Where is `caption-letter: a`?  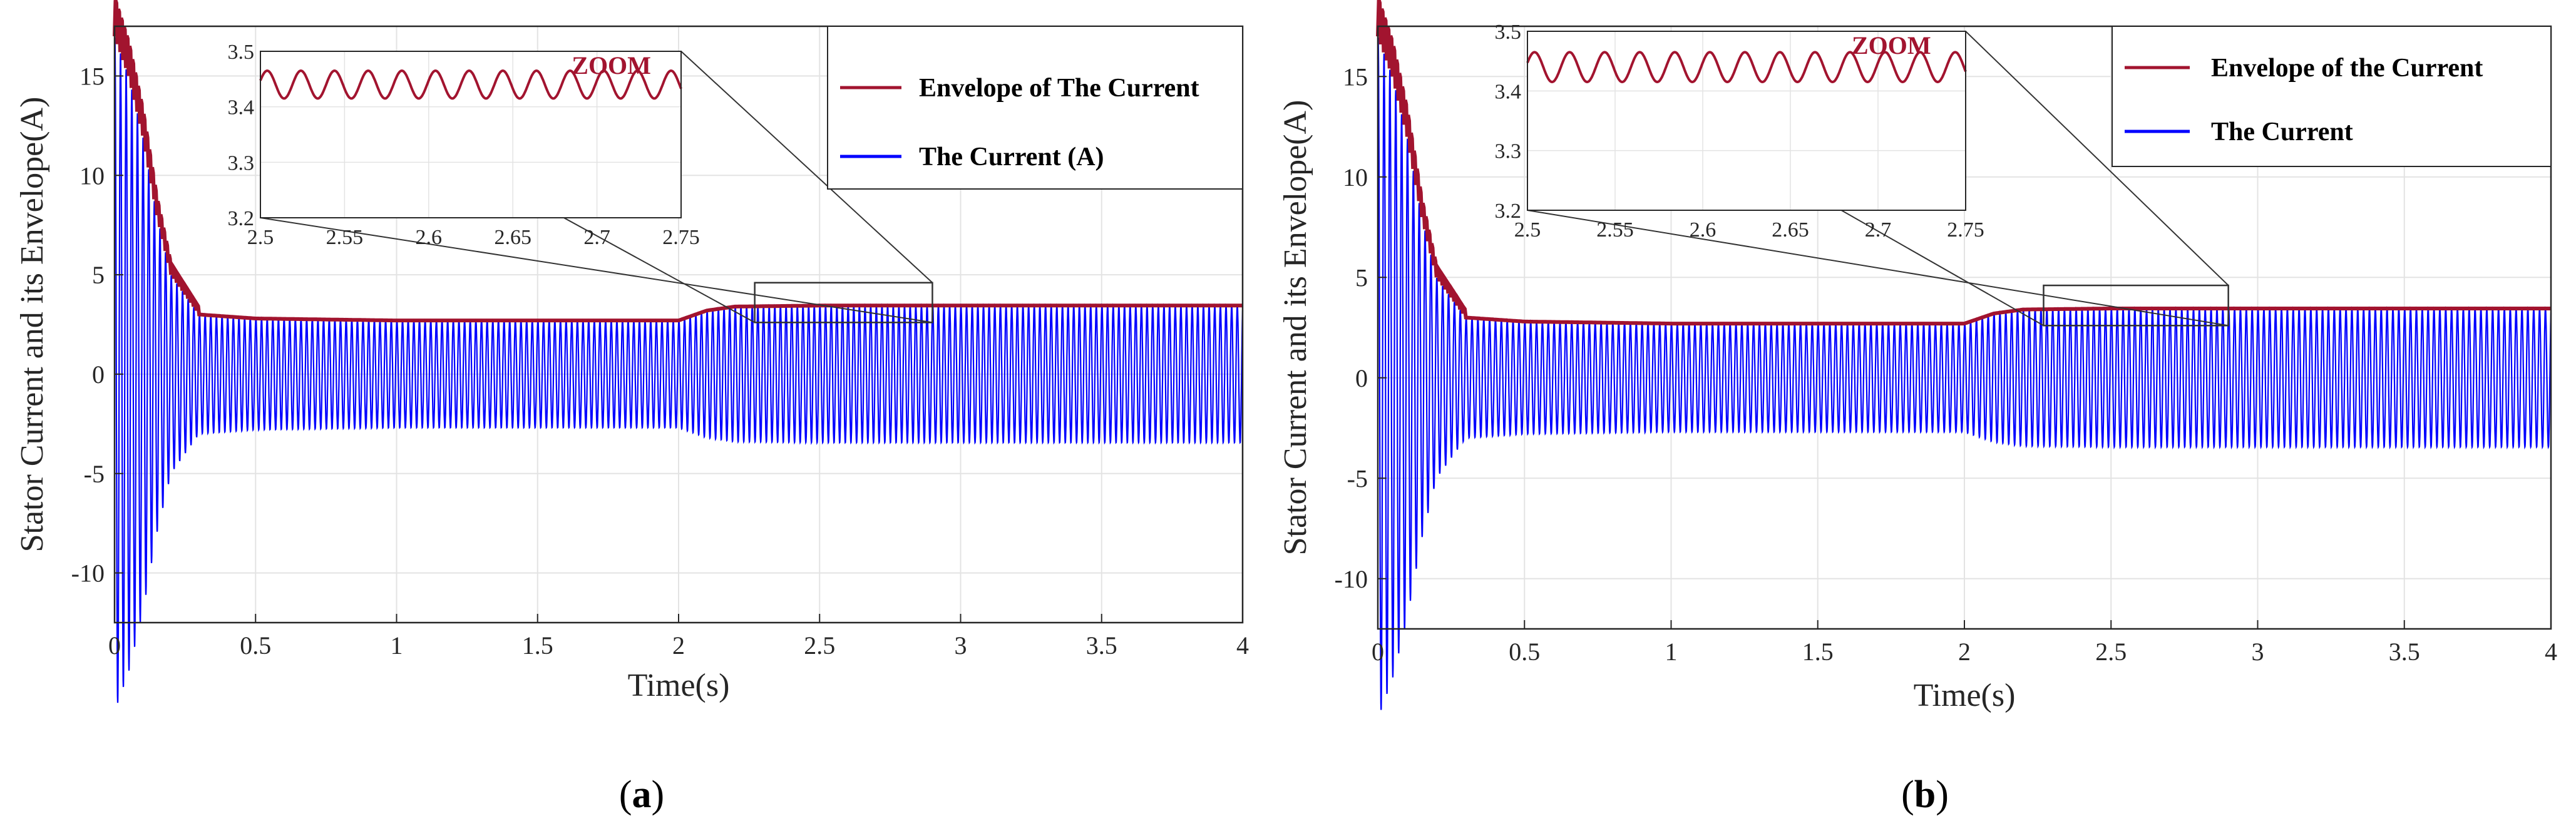 caption-letter: a is located at coordinates (642, 794).